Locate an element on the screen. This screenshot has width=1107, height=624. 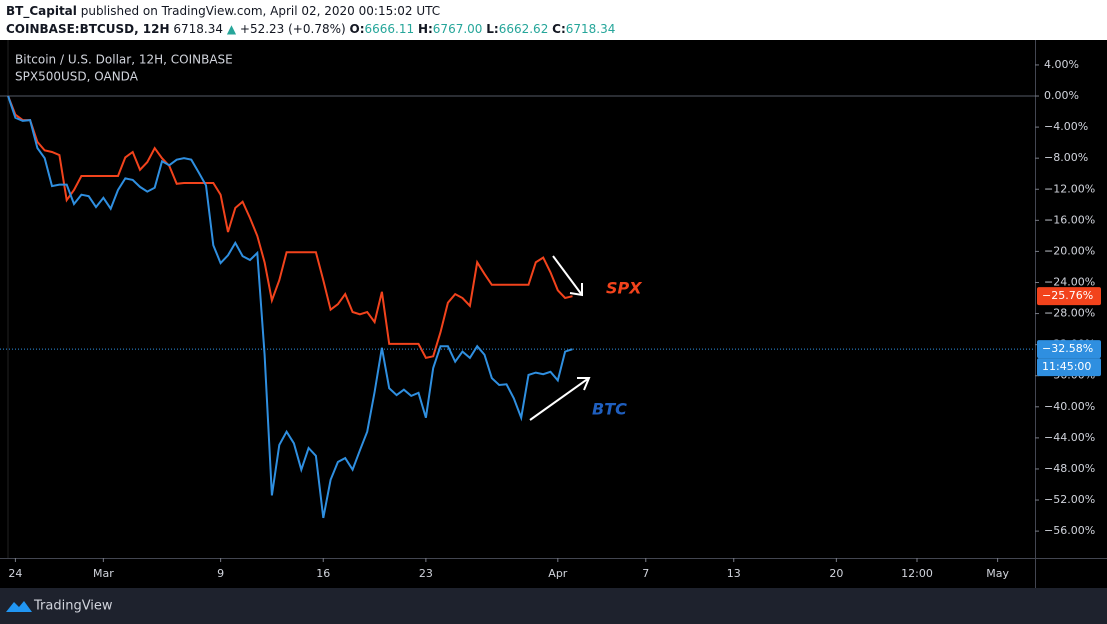
footer-background is located at coordinates (553, 606).